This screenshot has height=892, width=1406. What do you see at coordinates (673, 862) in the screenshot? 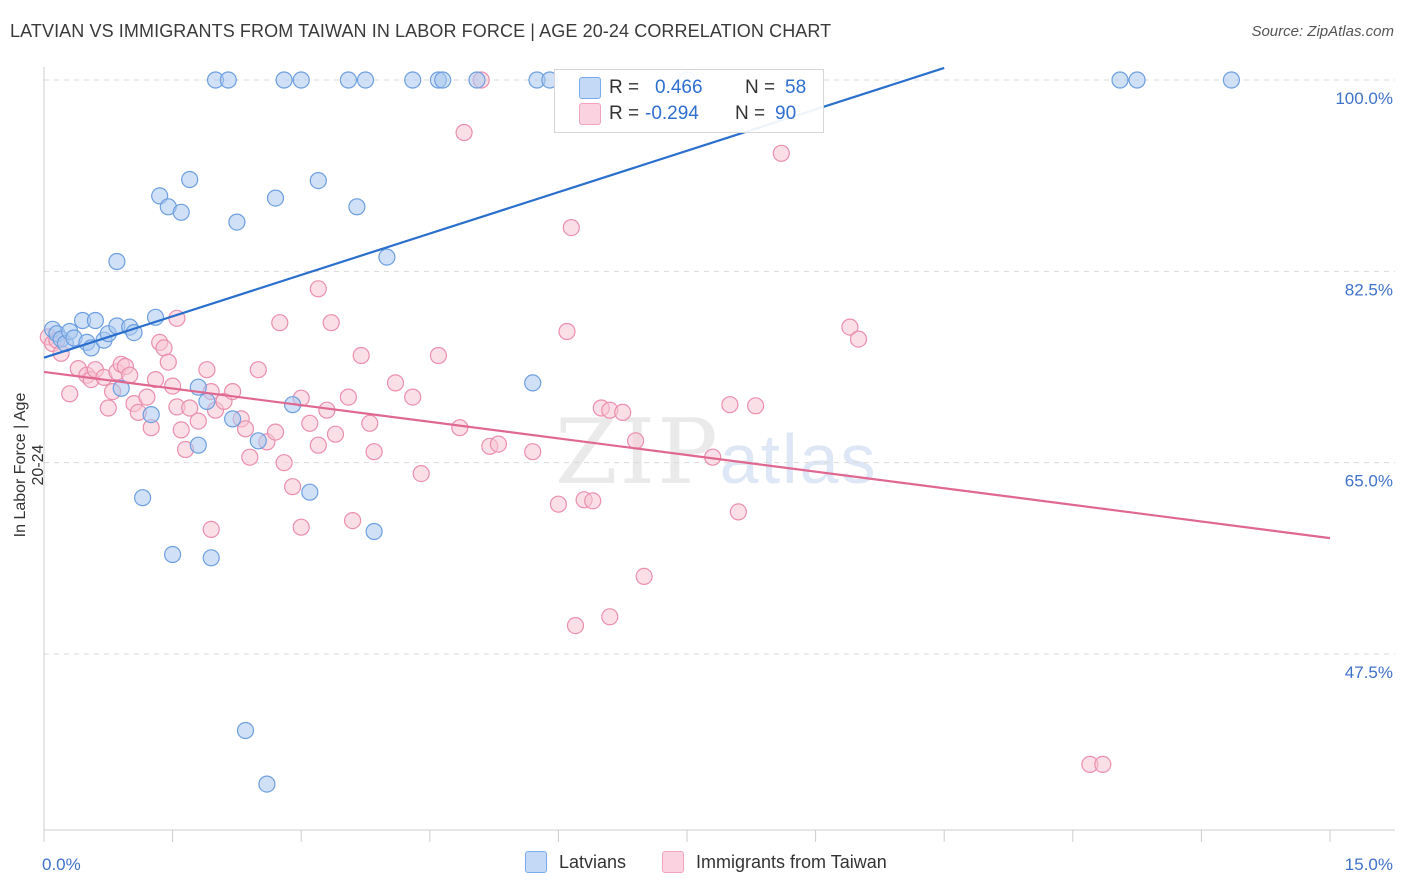
I see `series-swatch-taiwan` at bounding box center [673, 862].